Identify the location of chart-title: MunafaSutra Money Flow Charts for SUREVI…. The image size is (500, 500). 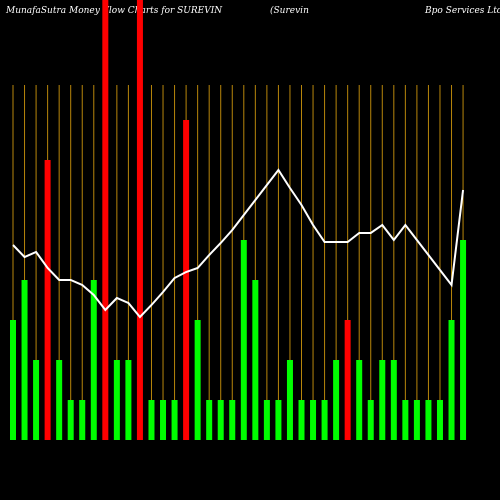
(114, 11).